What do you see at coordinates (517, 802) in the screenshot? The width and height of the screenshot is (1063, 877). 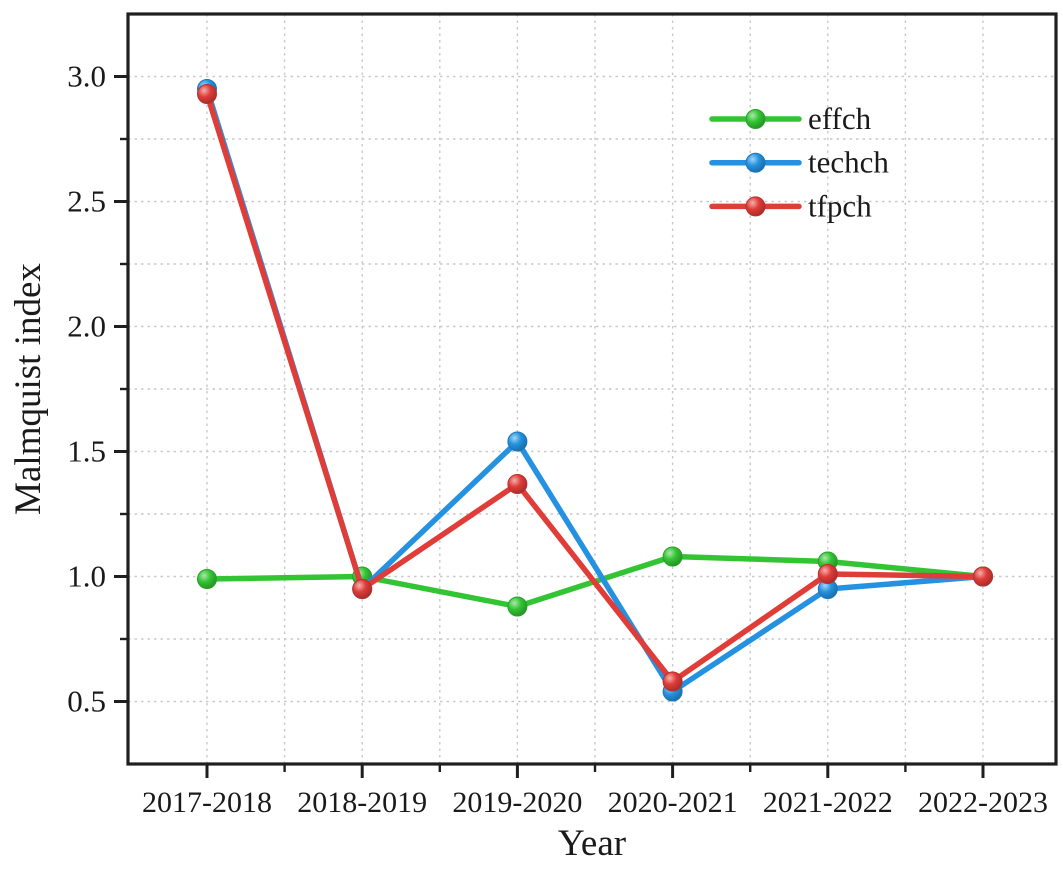 I see `x-tick-label: 2019-2020` at bounding box center [517, 802].